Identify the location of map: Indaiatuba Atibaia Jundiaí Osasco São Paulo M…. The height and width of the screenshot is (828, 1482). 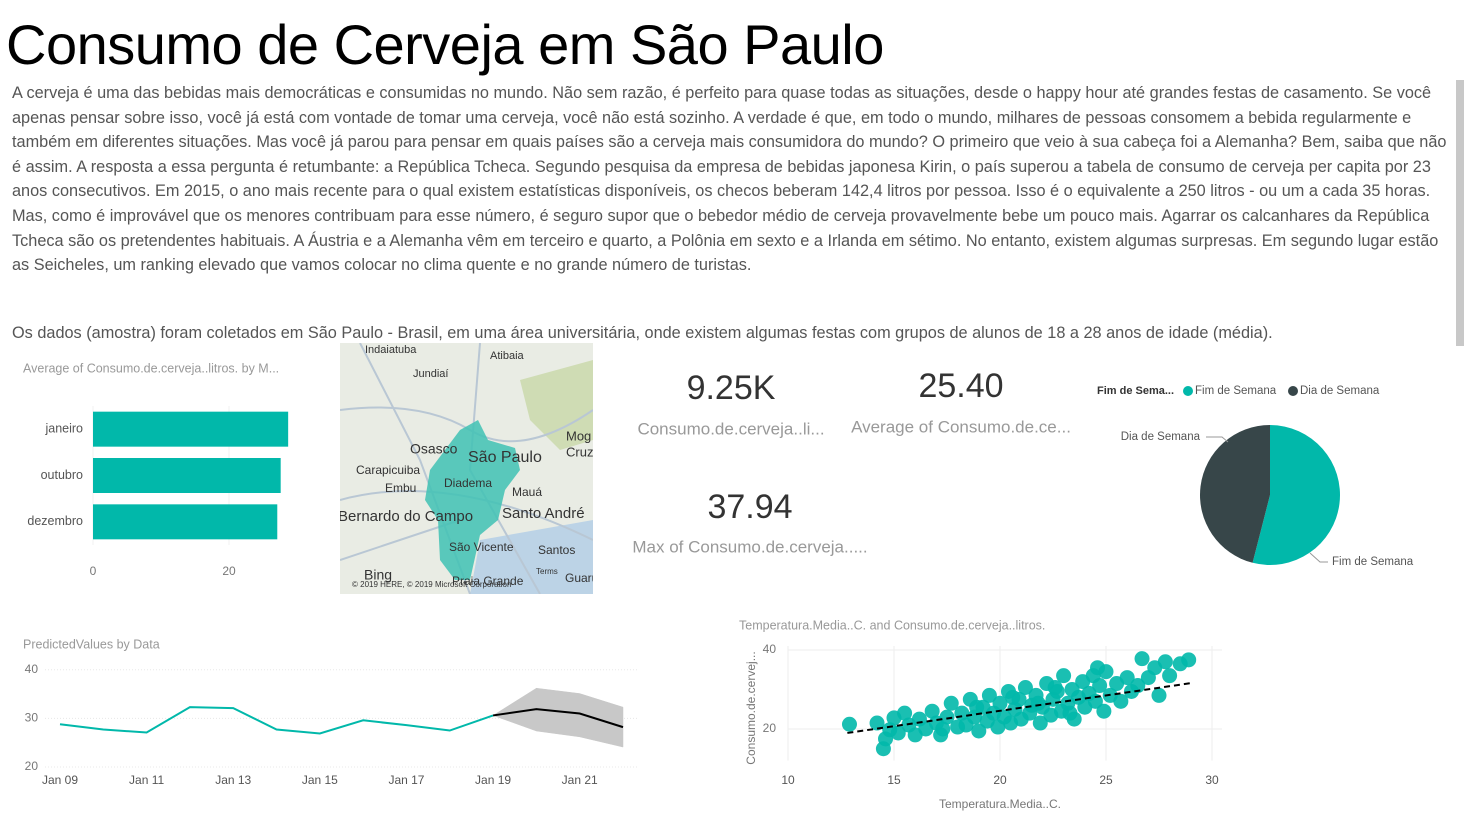
(468, 468).